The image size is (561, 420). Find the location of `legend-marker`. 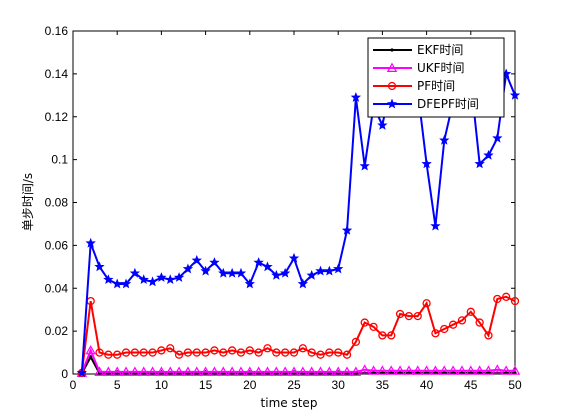

legend-marker is located at coordinates (392, 86).